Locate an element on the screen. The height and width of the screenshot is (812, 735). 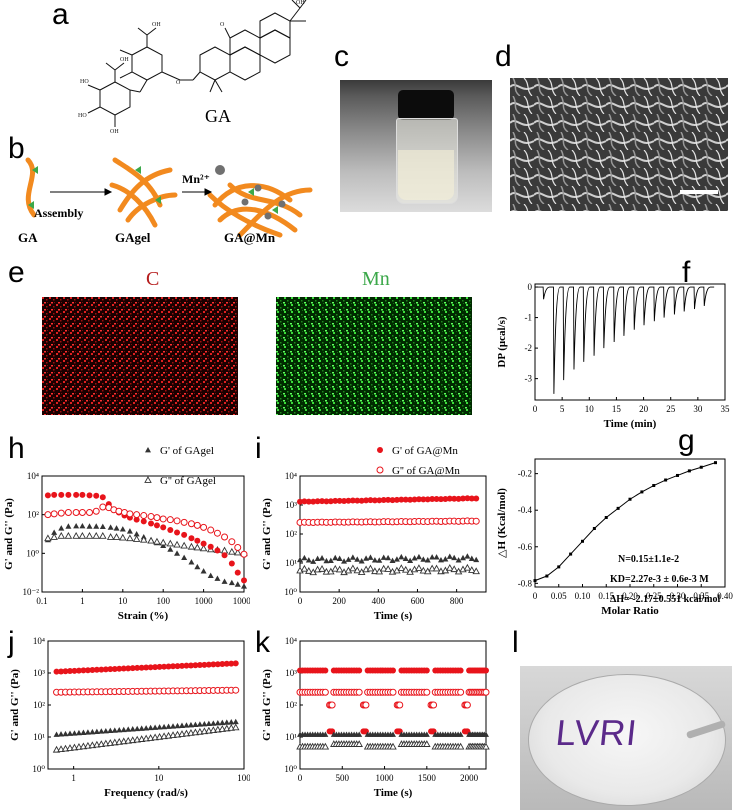
panel-label-f: f is located at coordinates (686, 272).